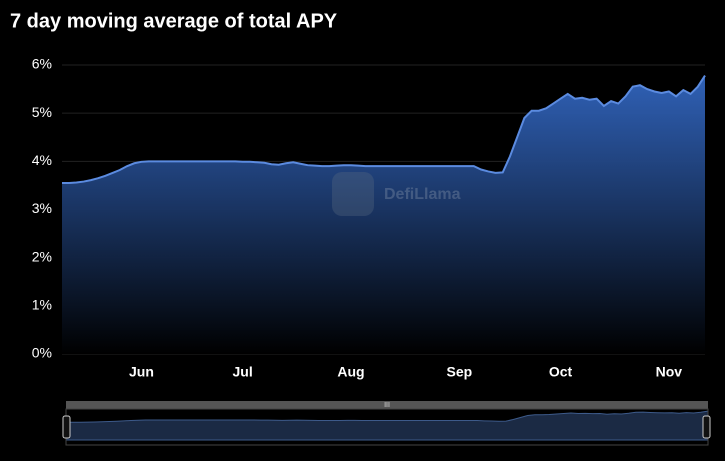 This screenshot has height=461, width=725. I want to click on x-tick-label: Jun, so click(141, 372).